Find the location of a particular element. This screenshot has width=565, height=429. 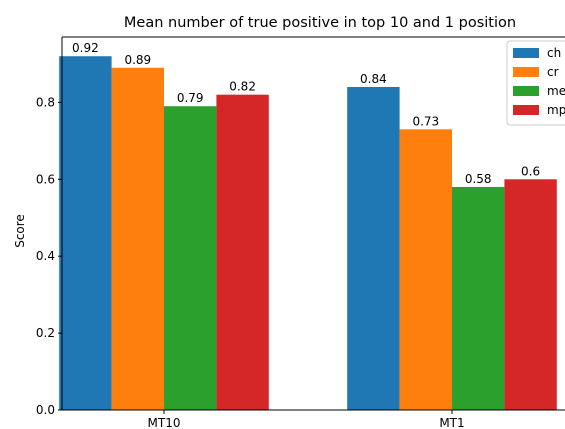

legend-swatch-cr is located at coordinates (526, 72).